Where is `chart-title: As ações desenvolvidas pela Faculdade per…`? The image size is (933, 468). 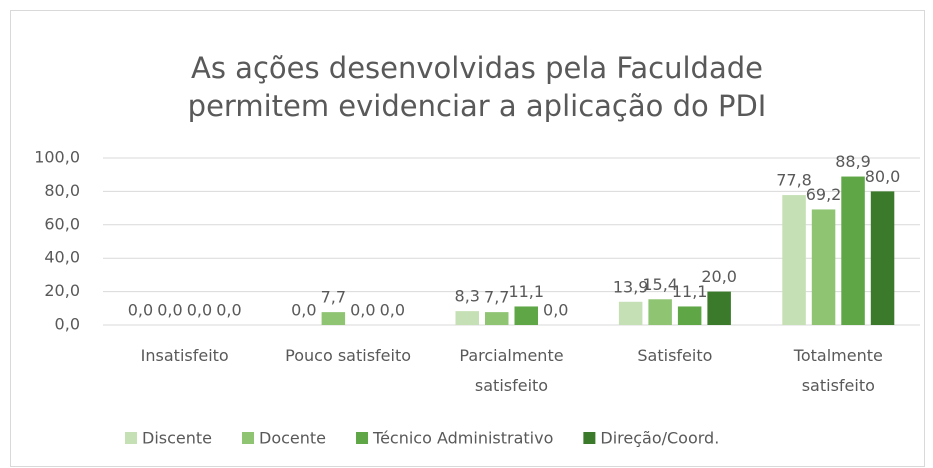 chart-title: As ações desenvolvidas pela Faculdade per… is located at coordinates (477, 87).